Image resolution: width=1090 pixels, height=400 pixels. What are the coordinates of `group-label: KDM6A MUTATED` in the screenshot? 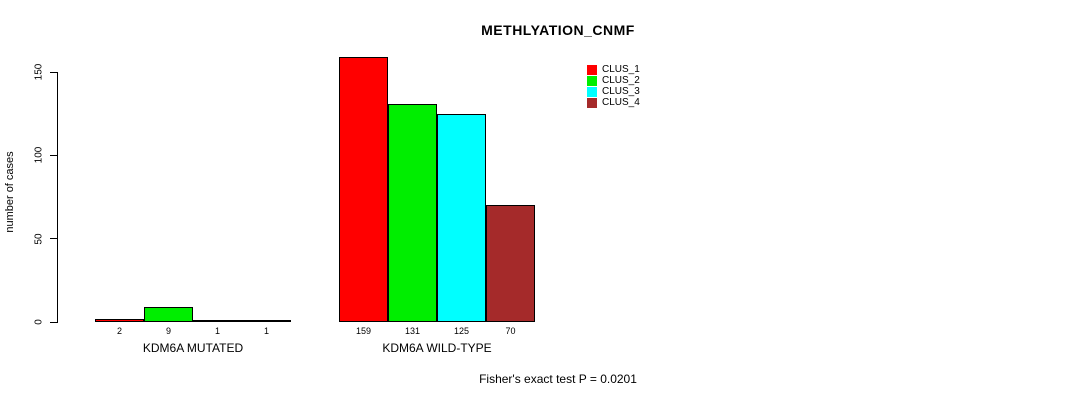 It's located at (193, 348).